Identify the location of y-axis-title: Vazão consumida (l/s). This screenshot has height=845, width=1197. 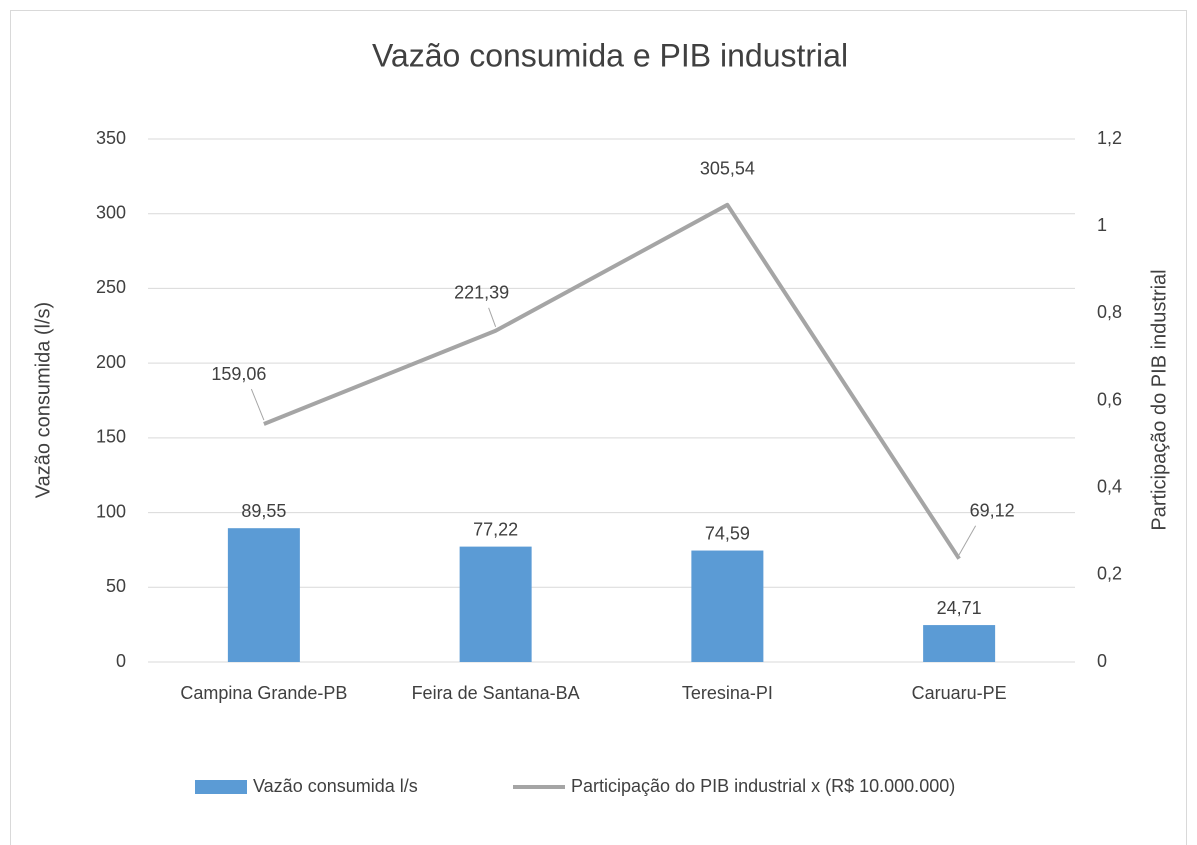
(43, 400).